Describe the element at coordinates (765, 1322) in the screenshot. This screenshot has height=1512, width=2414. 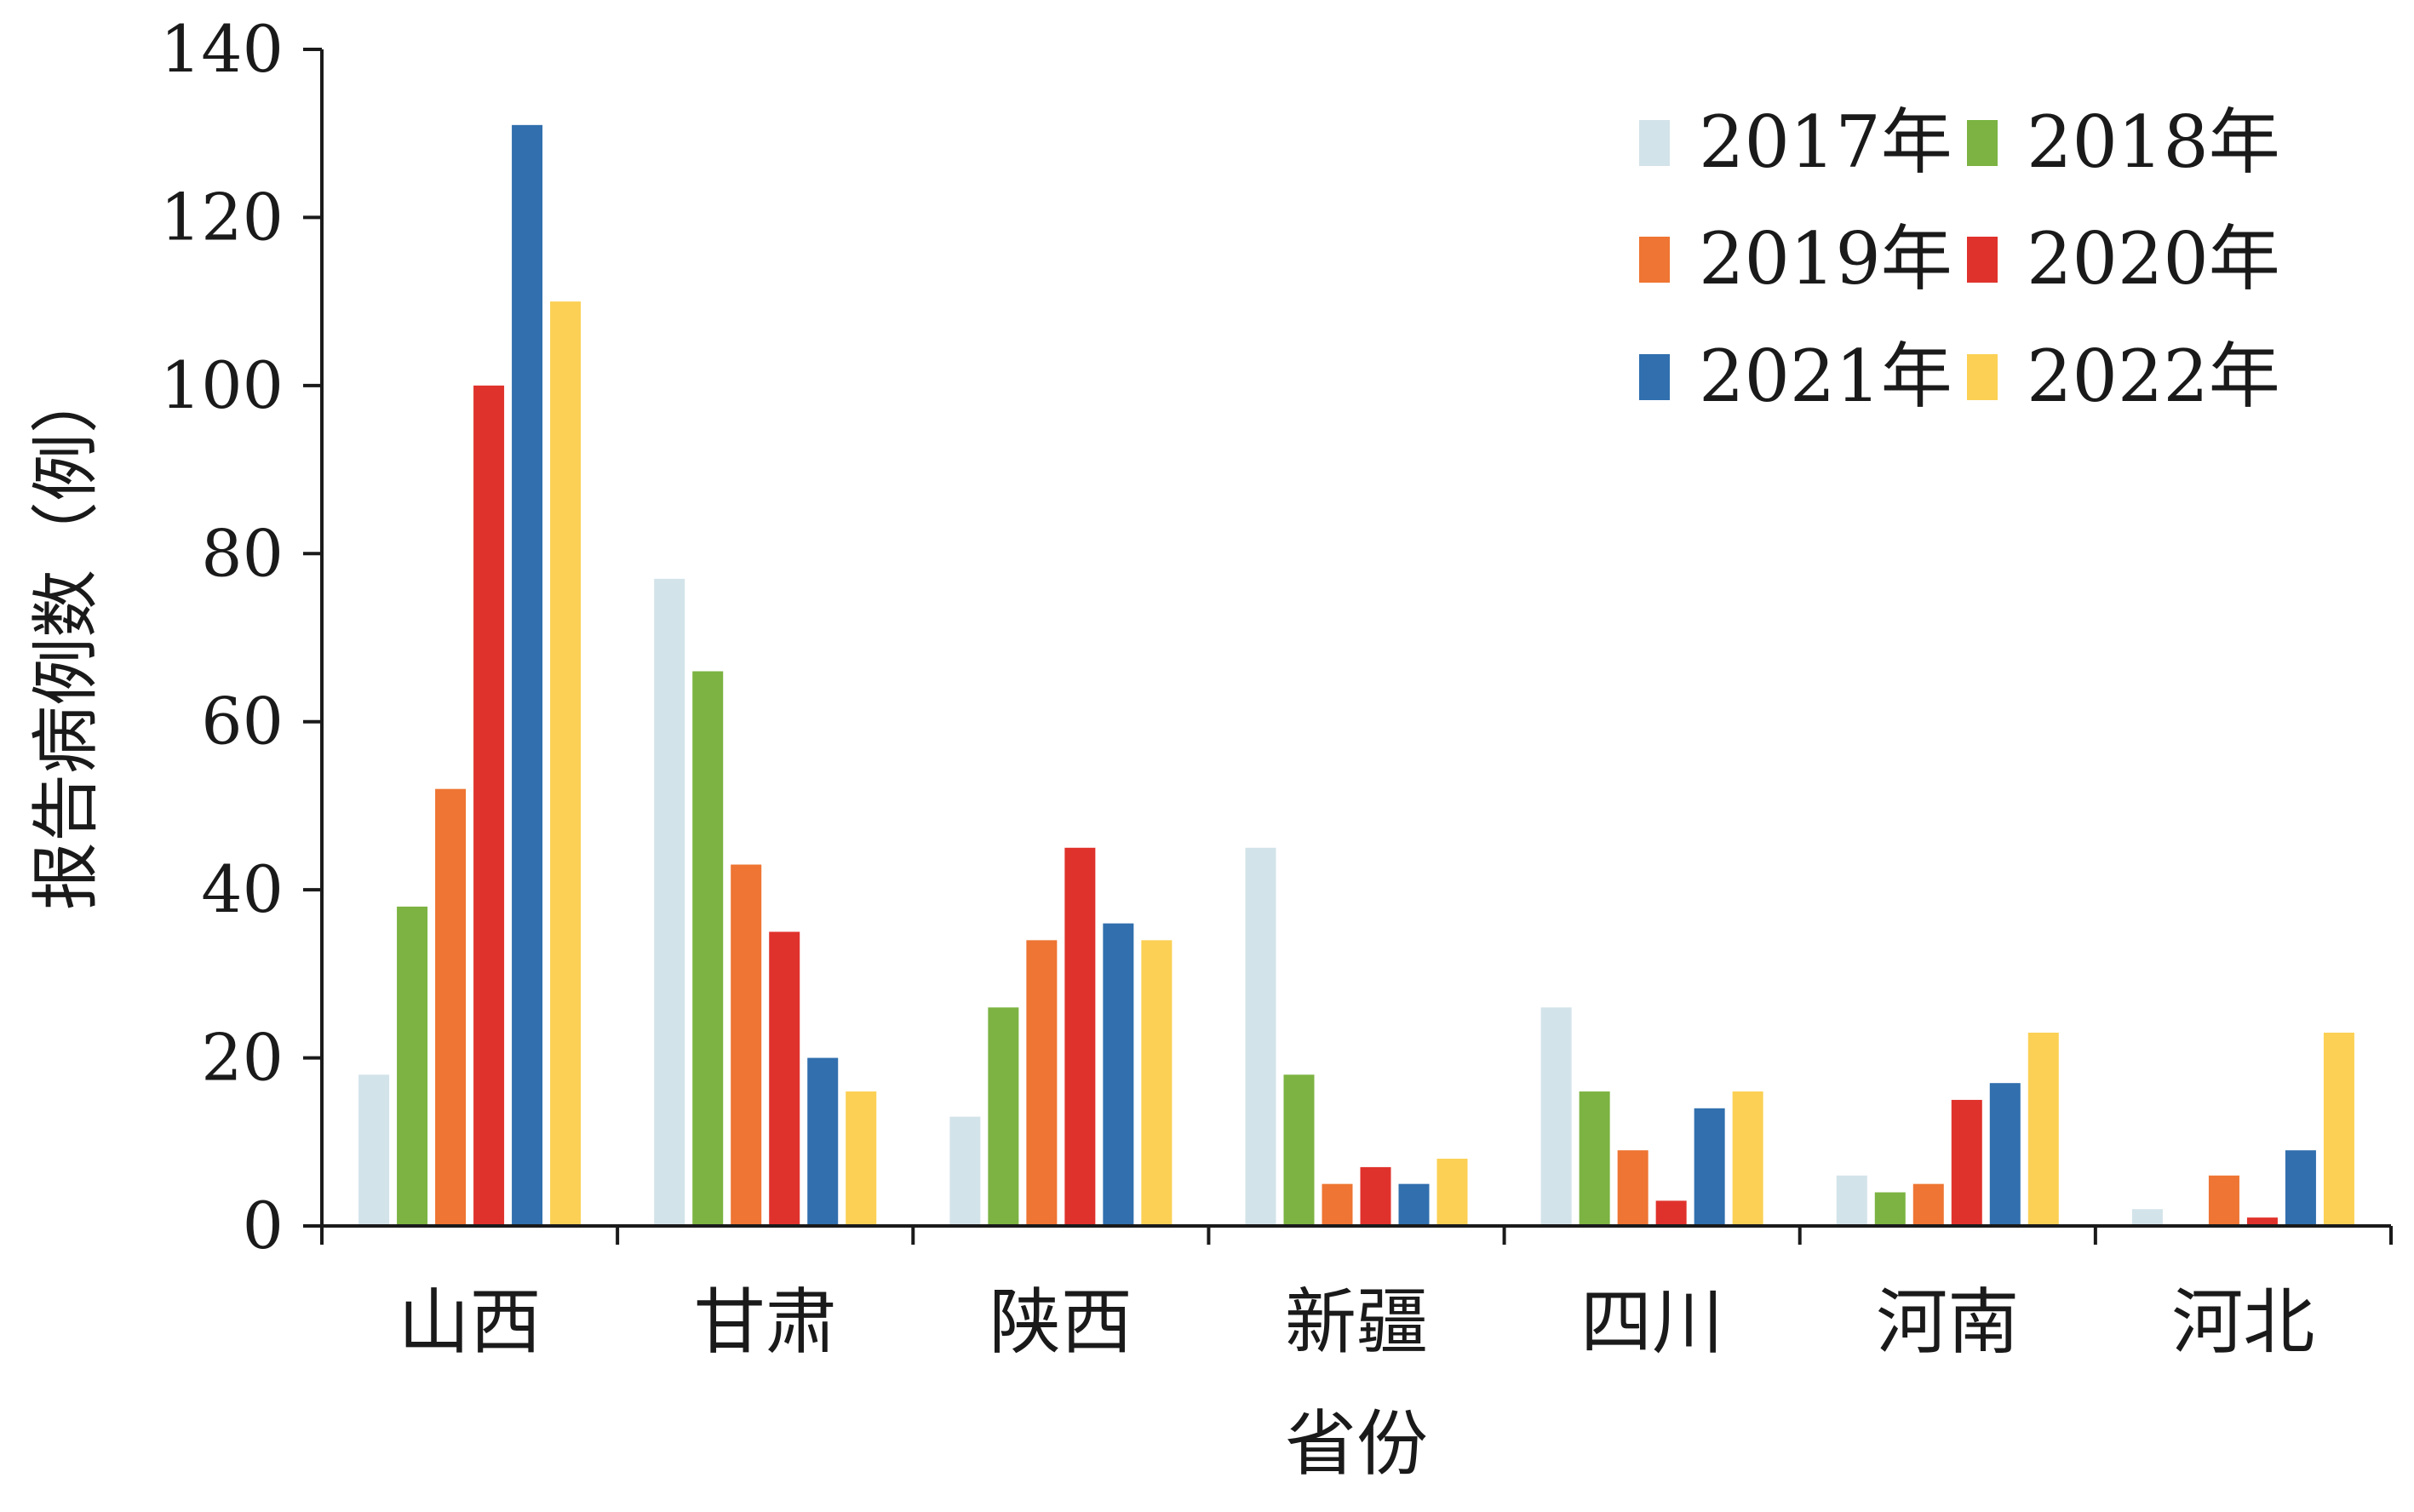
I see `x-tick-label: 甘肃` at that location.